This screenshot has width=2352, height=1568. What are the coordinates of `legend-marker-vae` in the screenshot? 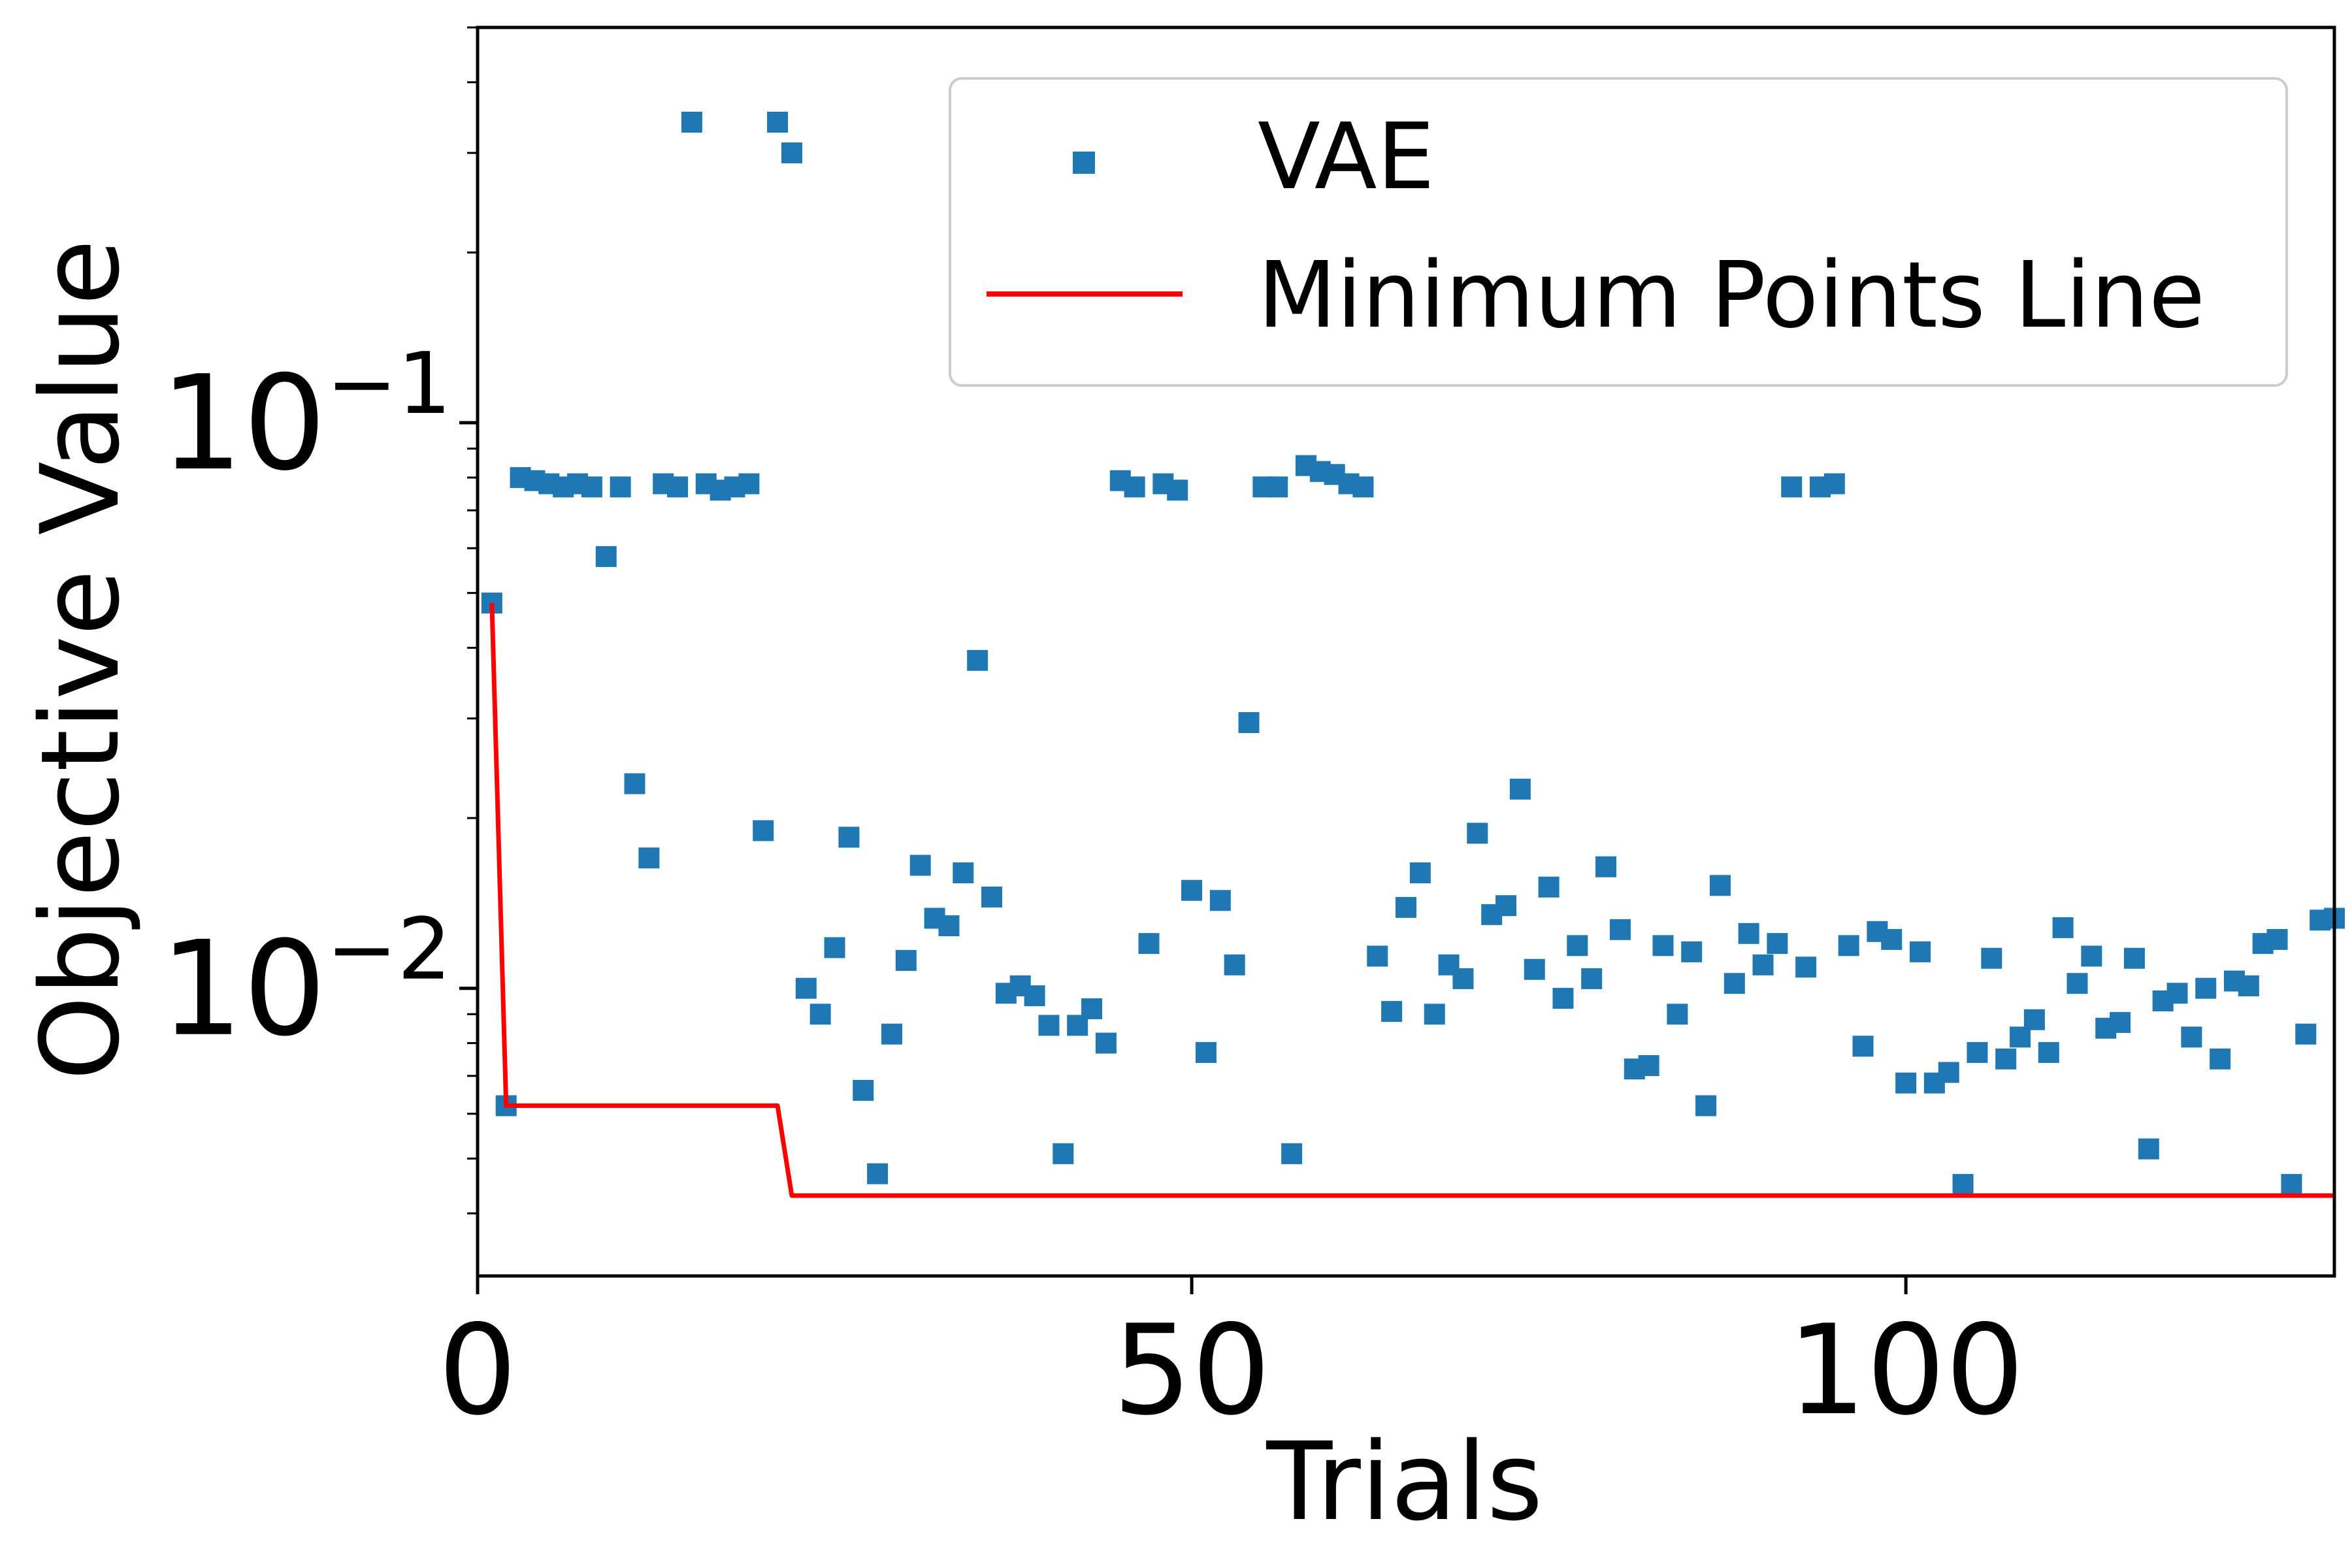 It's located at (1084, 163).